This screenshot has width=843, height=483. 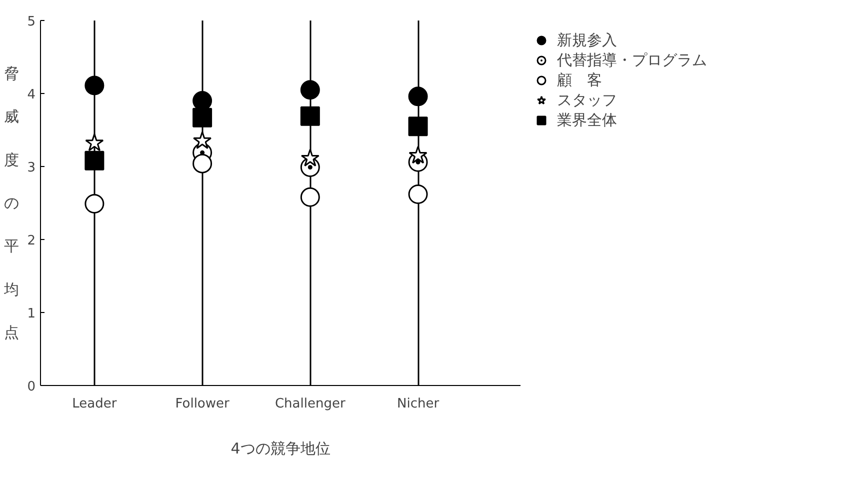 What do you see at coordinates (280, 449) in the screenshot?
I see `x-axis-title: 4つの競争地位` at bounding box center [280, 449].